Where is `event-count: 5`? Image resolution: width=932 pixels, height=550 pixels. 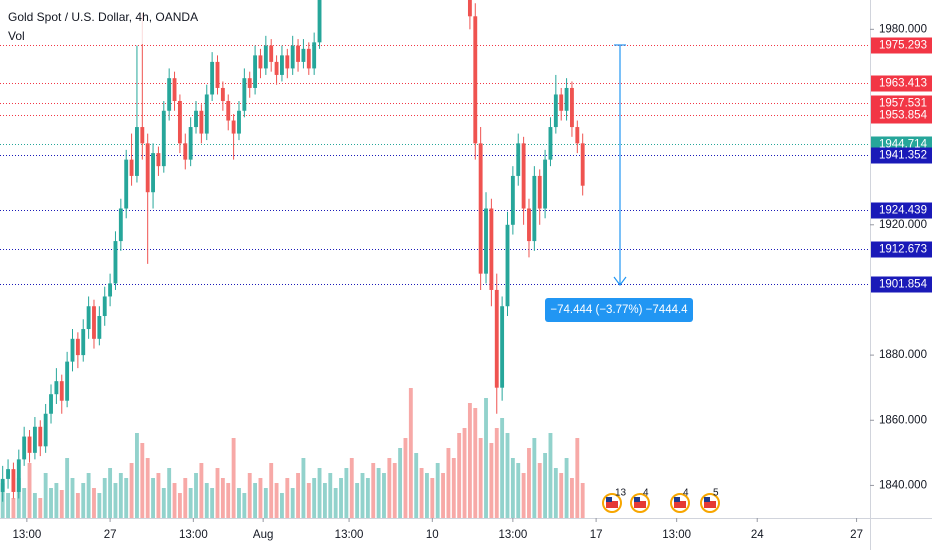
event-count: 5 is located at coordinates (716, 493).